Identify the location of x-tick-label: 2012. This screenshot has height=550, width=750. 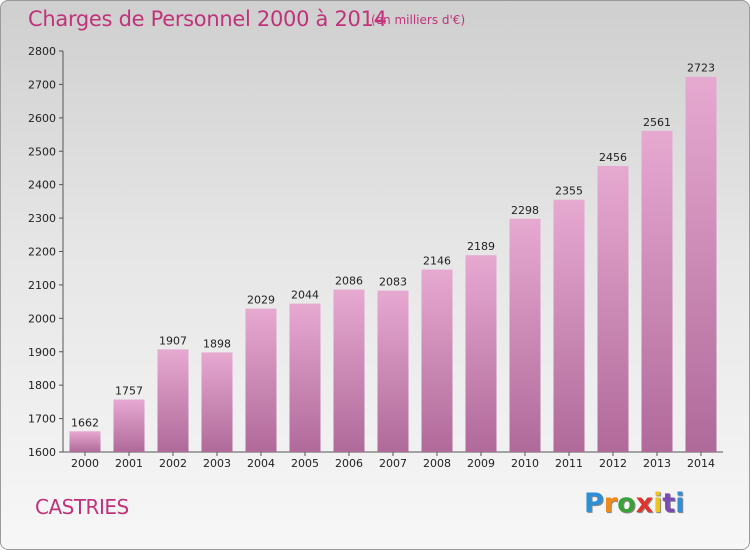
(613, 463).